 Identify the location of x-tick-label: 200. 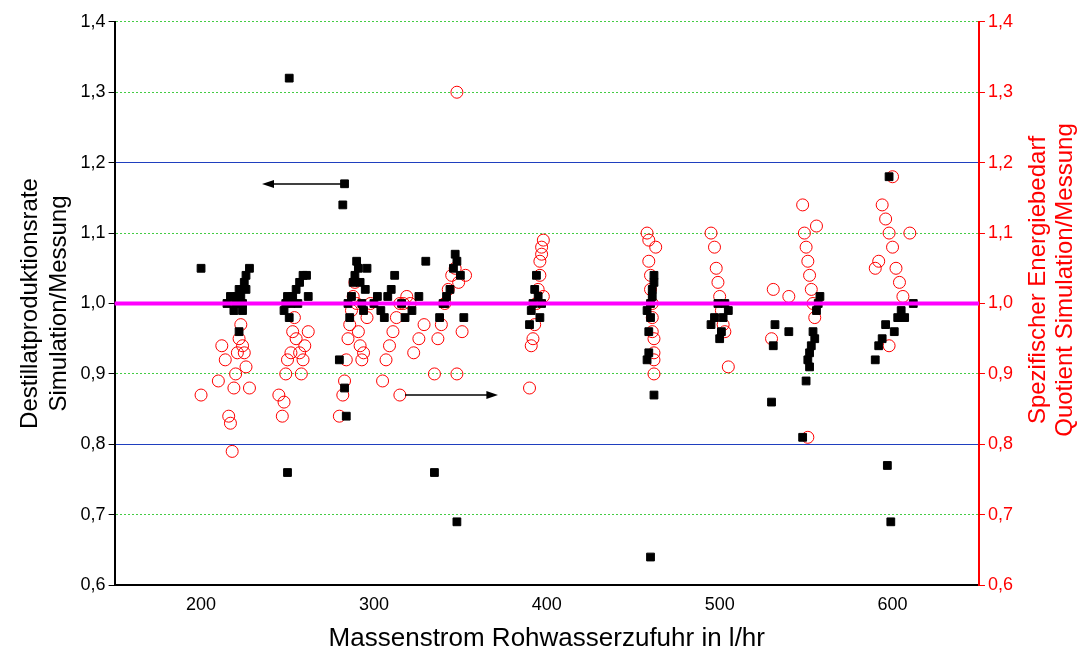
(201, 603).